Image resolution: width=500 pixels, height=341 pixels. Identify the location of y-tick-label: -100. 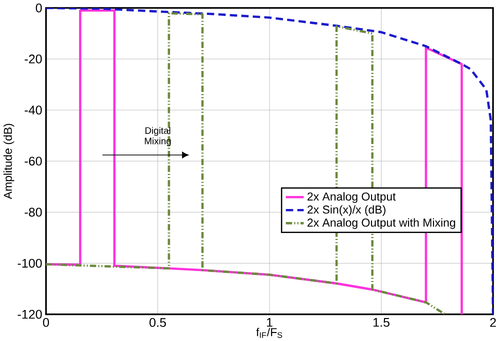
(30, 263).